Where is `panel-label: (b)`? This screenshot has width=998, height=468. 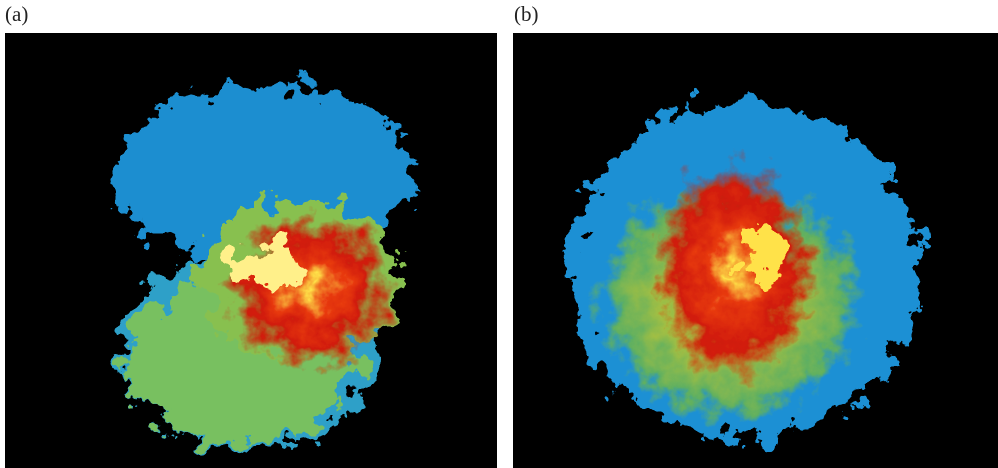 panel-label: (b) is located at coordinates (526, 14).